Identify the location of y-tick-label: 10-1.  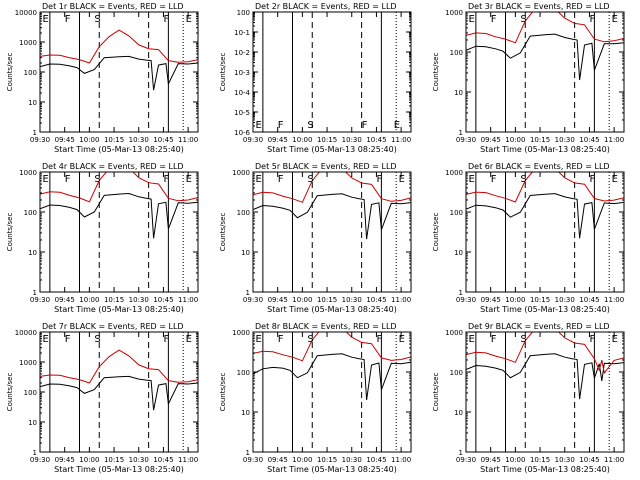
(242, 33).